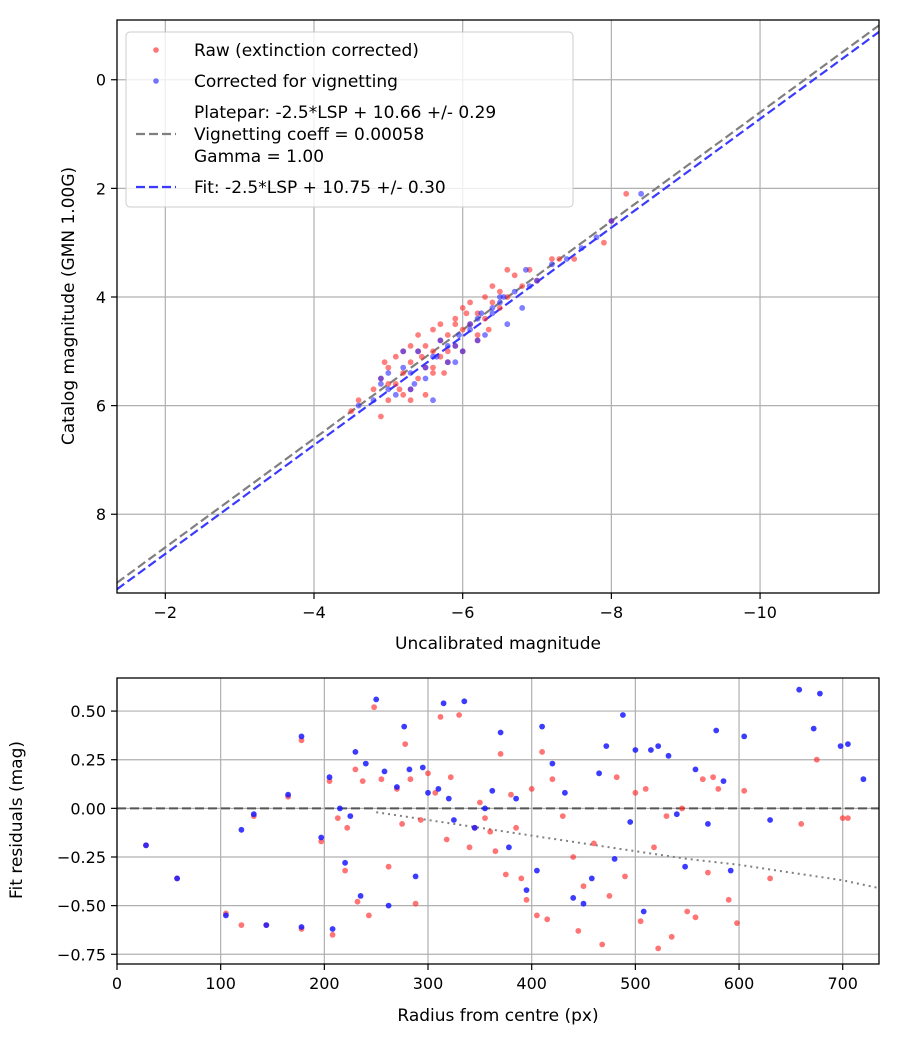  I want to click on bottom-reference-lines, so click(498, 848).